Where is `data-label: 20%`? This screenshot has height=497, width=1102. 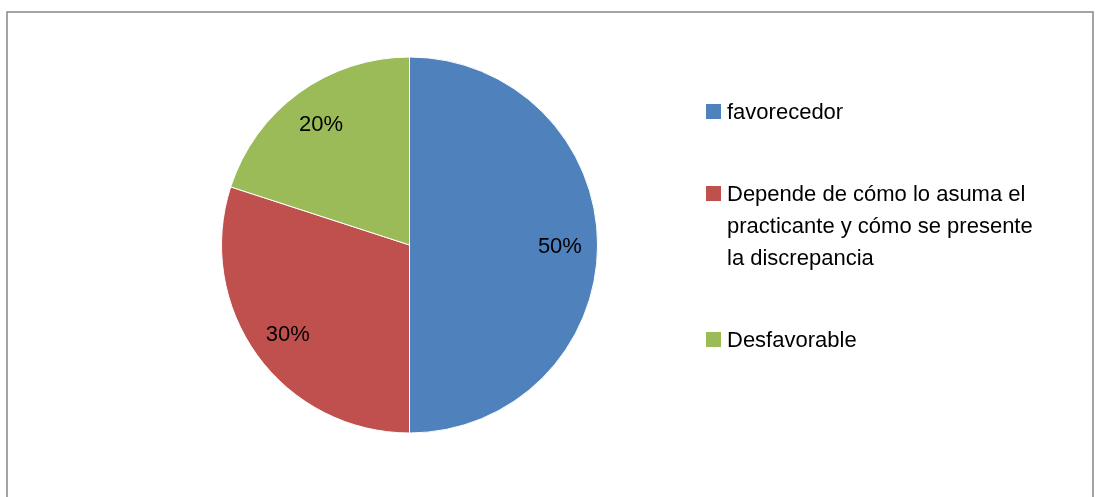 data-label: 20% is located at coordinates (321, 124).